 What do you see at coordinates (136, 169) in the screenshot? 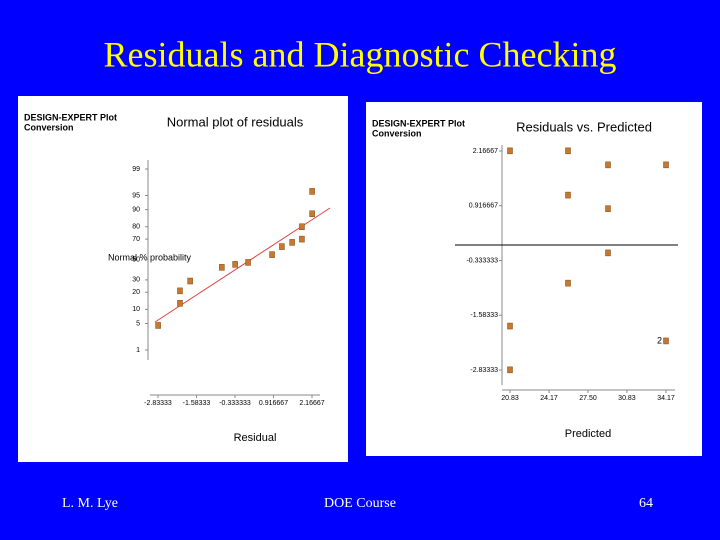
I see `y-tick-label: 99` at bounding box center [136, 169].